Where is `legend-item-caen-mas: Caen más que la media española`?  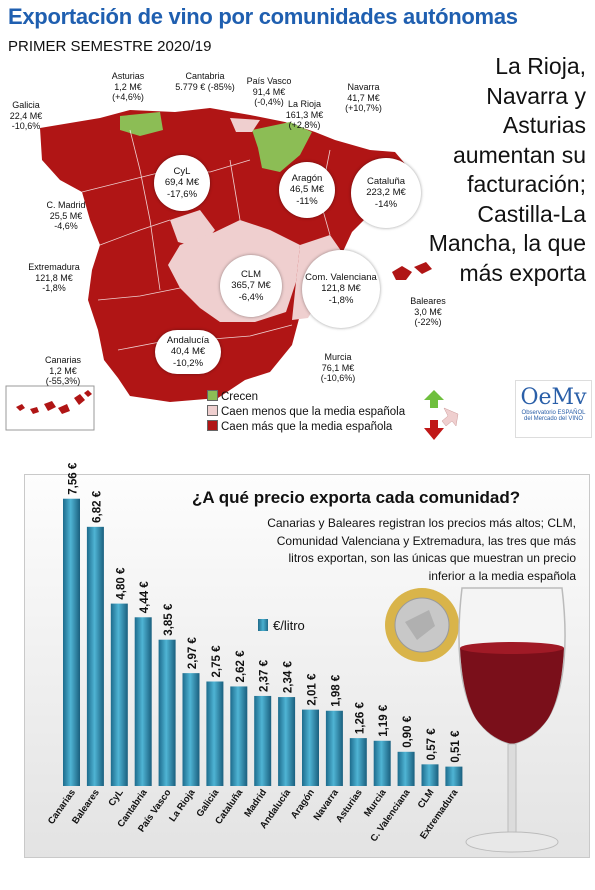
legend-item-caen-mas: Caen más que la media española is located at coordinates (306, 427).